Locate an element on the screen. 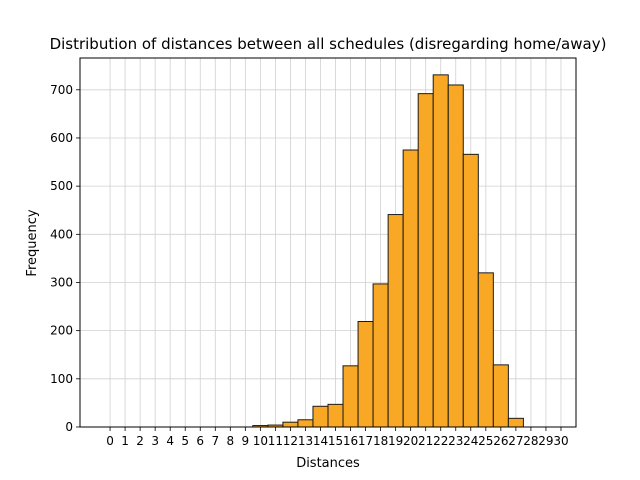  x-tick-label: 16 is located at coordinates (350, 441).